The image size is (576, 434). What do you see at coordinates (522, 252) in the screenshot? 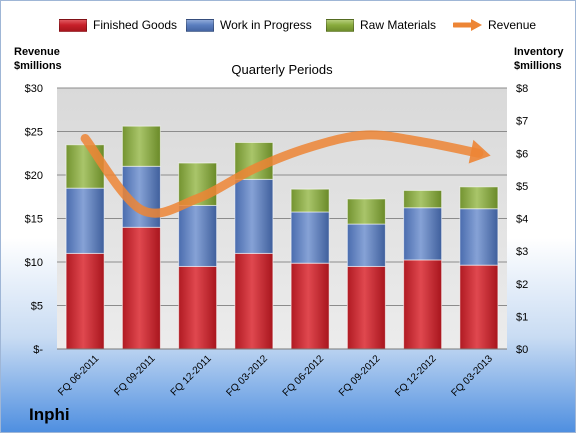
I see `right-tick-label: $3` at bounding box center [522, 252].